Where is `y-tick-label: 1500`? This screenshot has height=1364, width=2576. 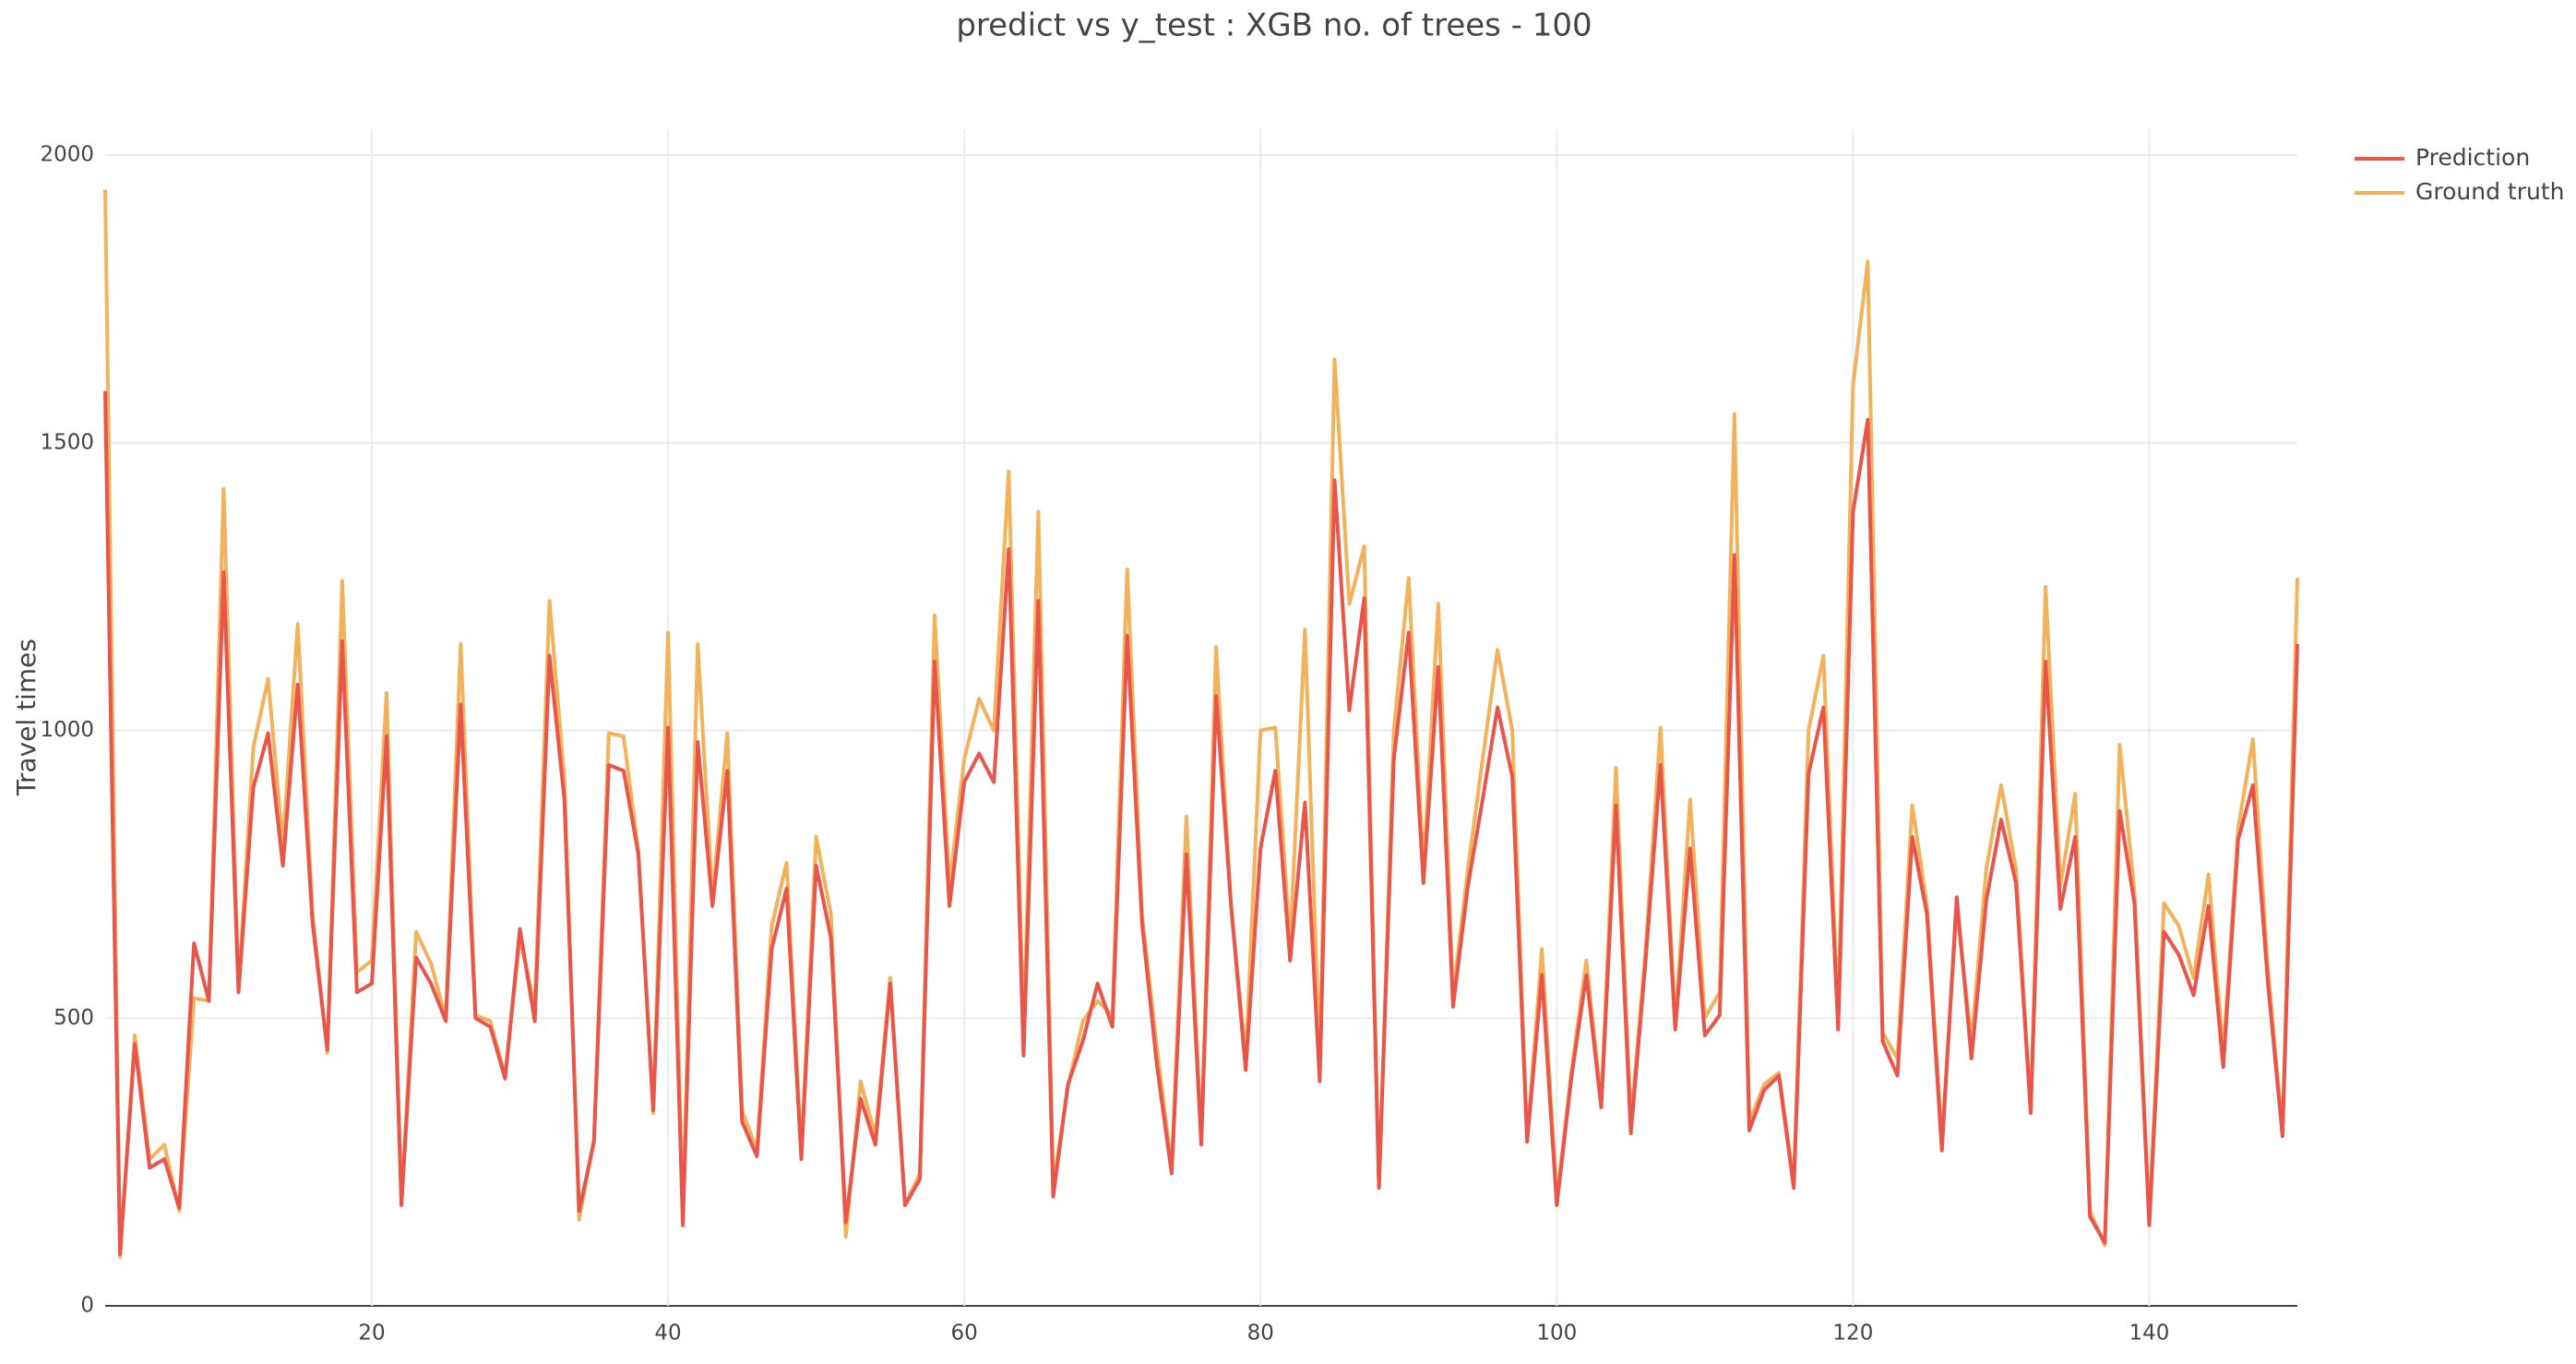 y-tick-label: 1500 is located at coordinates (67, 442).